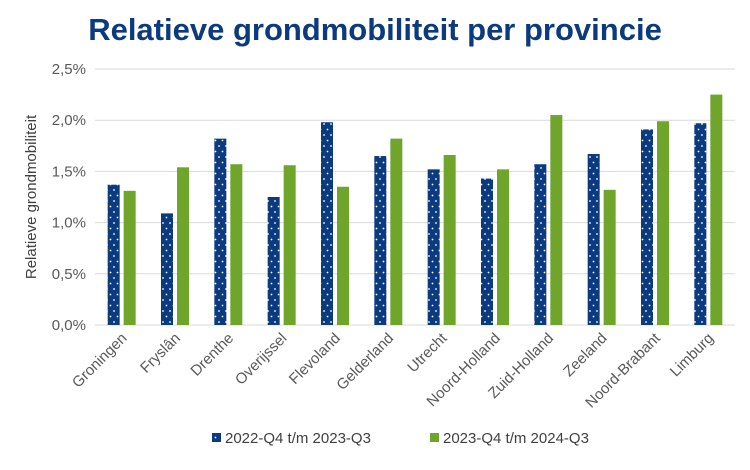 The image size is (750, 470). I want to click on x-tick-label: Drenthe, so click(212, 355).